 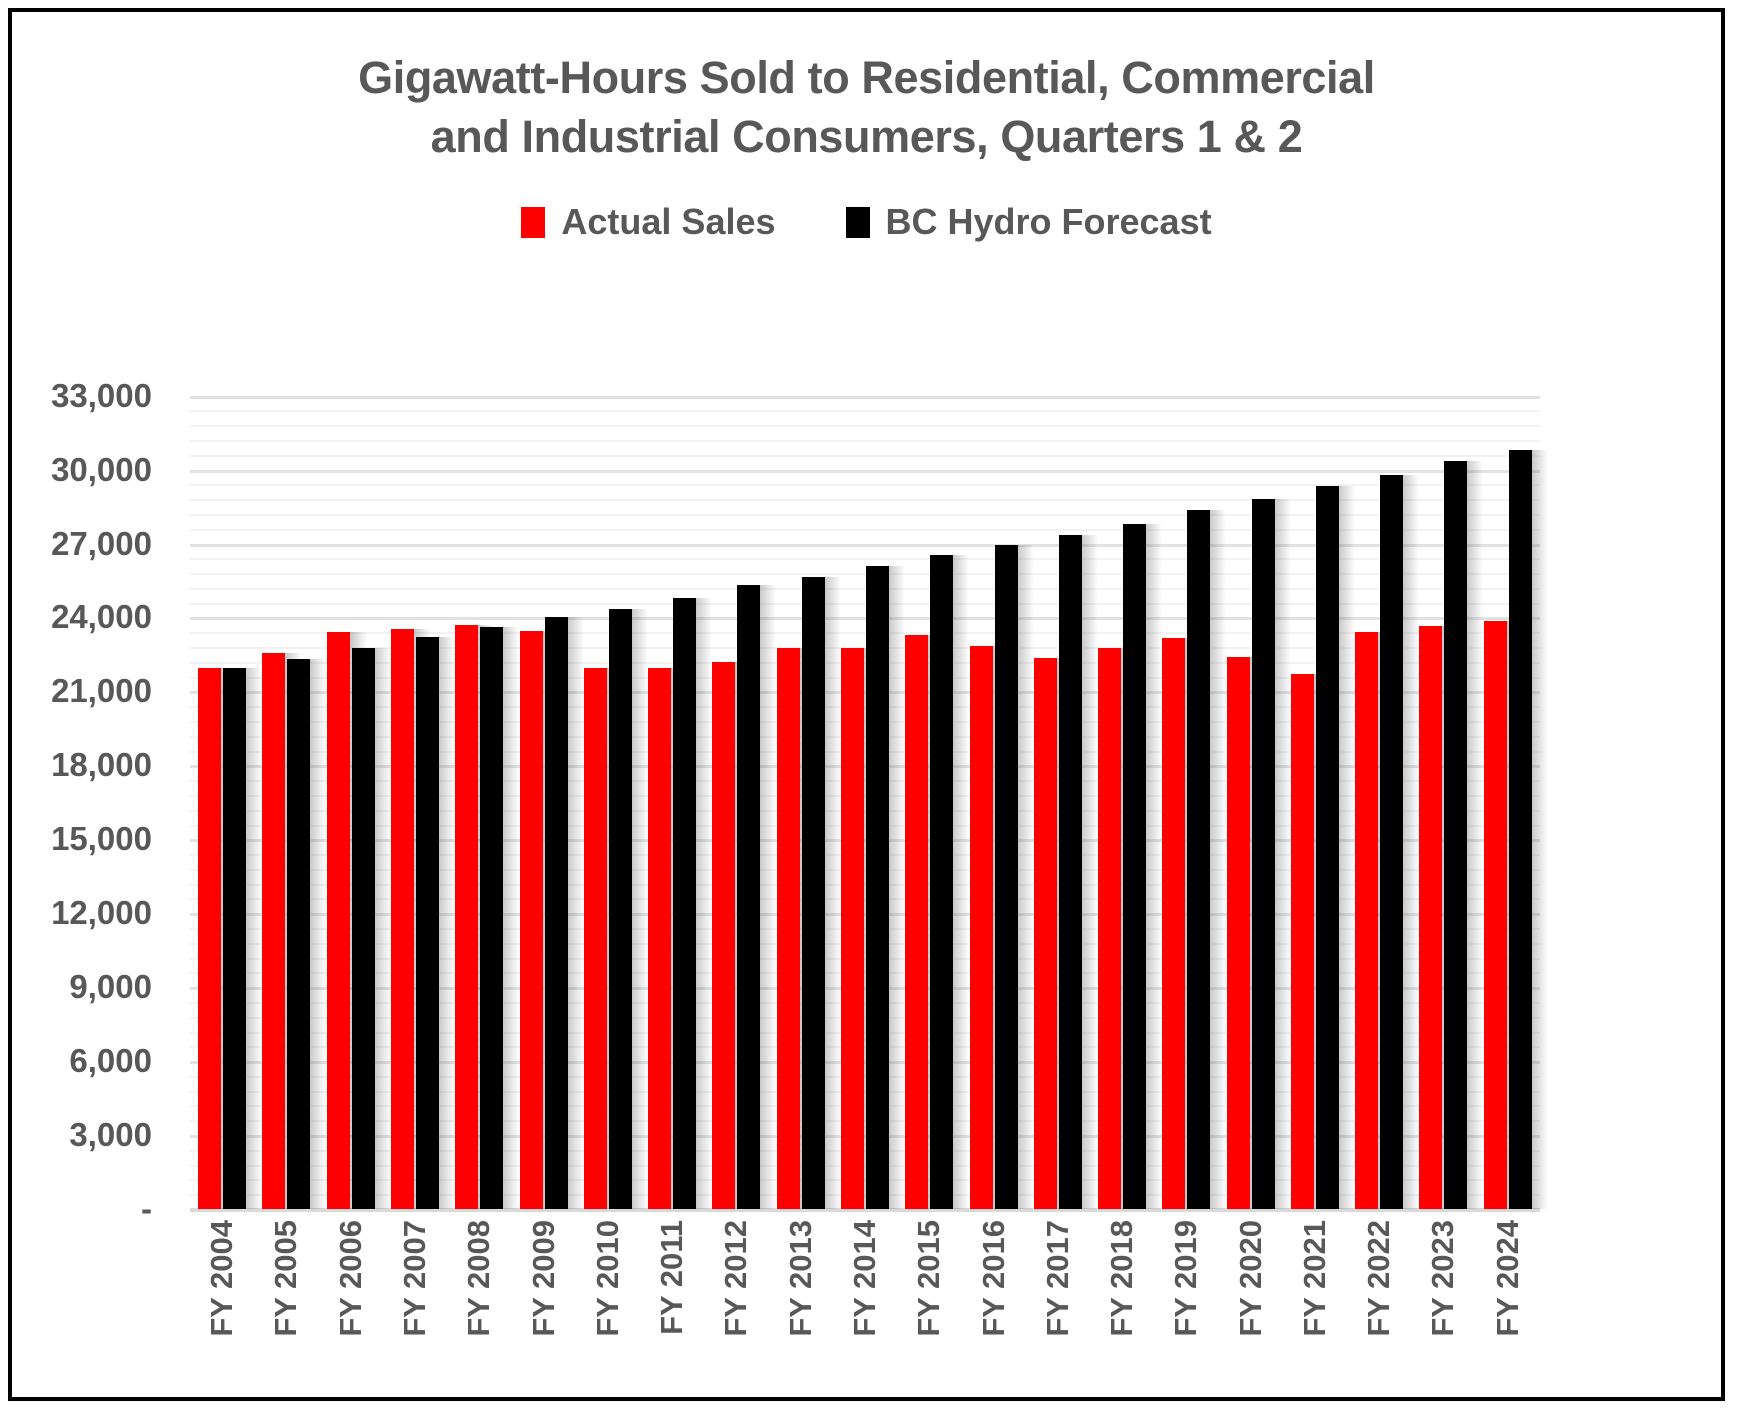 I want to click on legend-item: BC Hydro Forecast, so click(x=1028, y=222).